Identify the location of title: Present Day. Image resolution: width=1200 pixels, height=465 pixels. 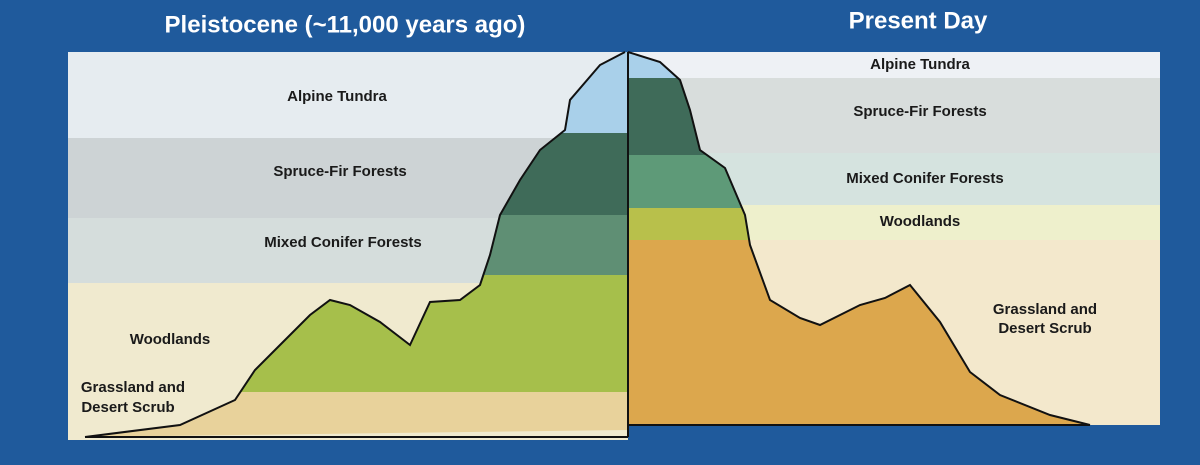
(918, 20).